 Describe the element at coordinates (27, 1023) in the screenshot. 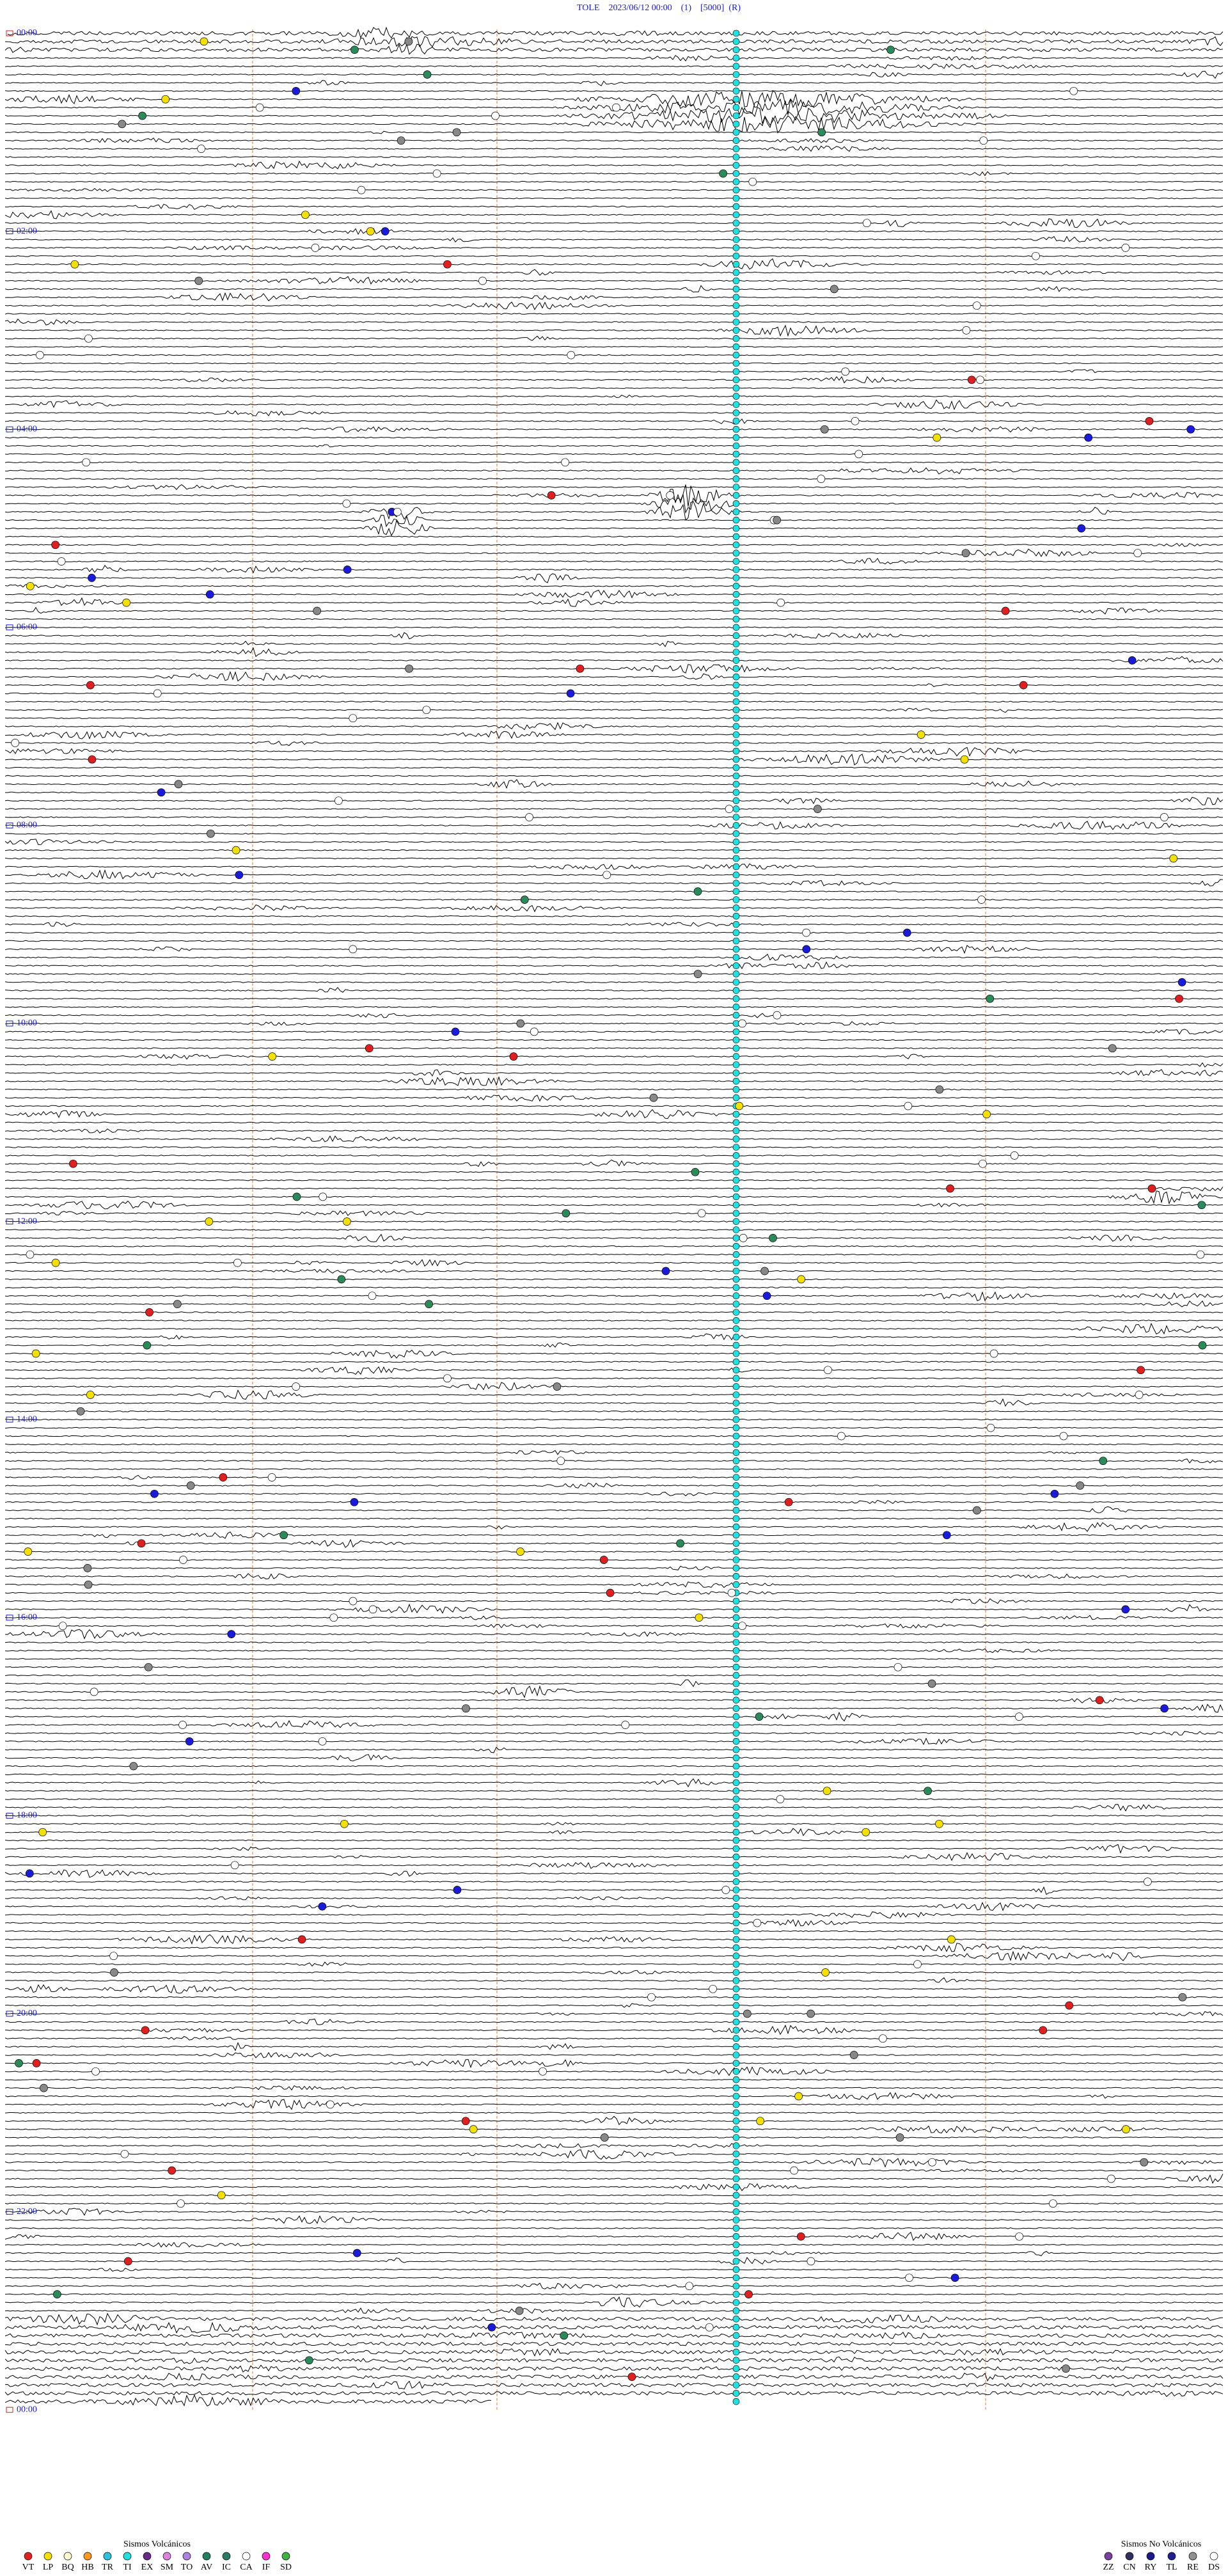

I see `time-label: 10:00` at that location.